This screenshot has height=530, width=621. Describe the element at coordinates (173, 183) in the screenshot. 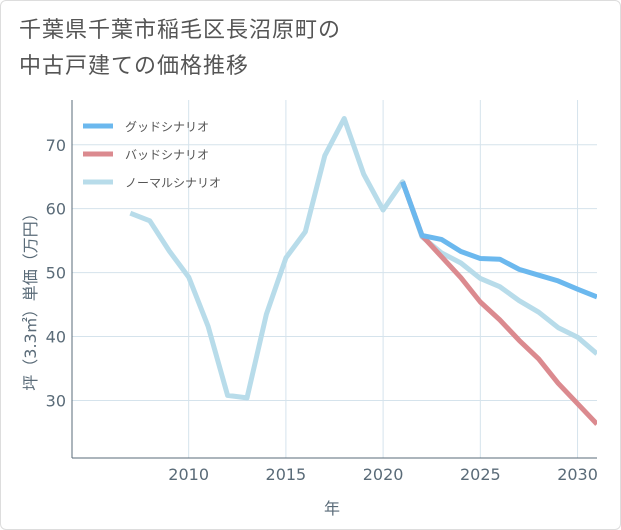

I see `legend-label: ノーマルシナリオ` at that location.